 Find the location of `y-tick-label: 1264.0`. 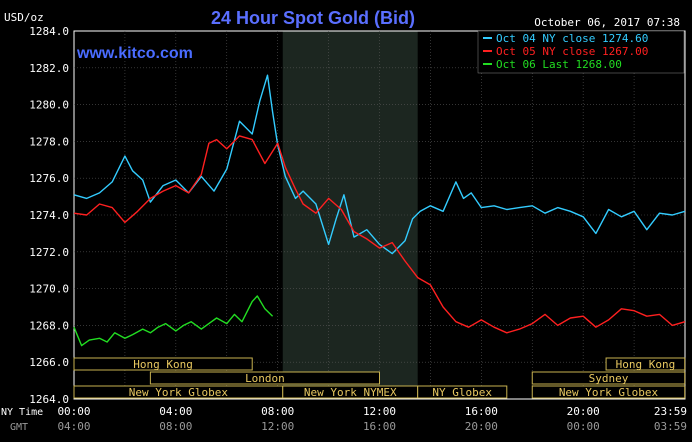

y-tick-label: 1264.0 is located at coordinates (49, 399).